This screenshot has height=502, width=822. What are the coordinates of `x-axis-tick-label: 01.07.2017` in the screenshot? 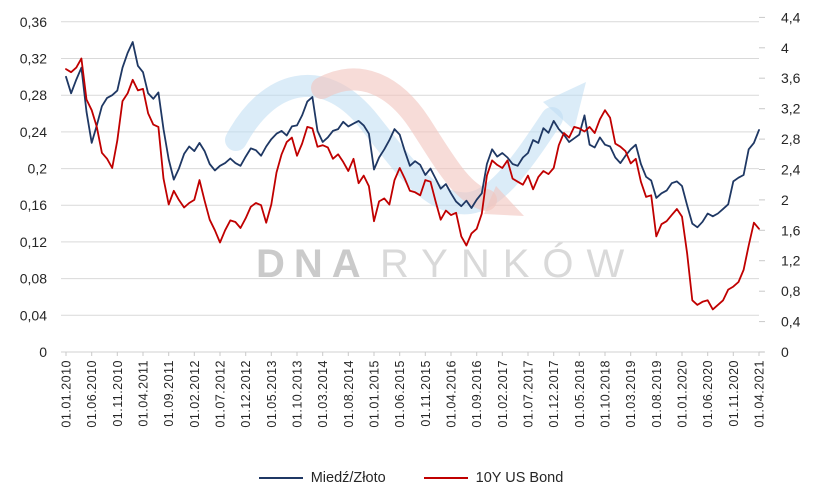 It's located at (529, 394).